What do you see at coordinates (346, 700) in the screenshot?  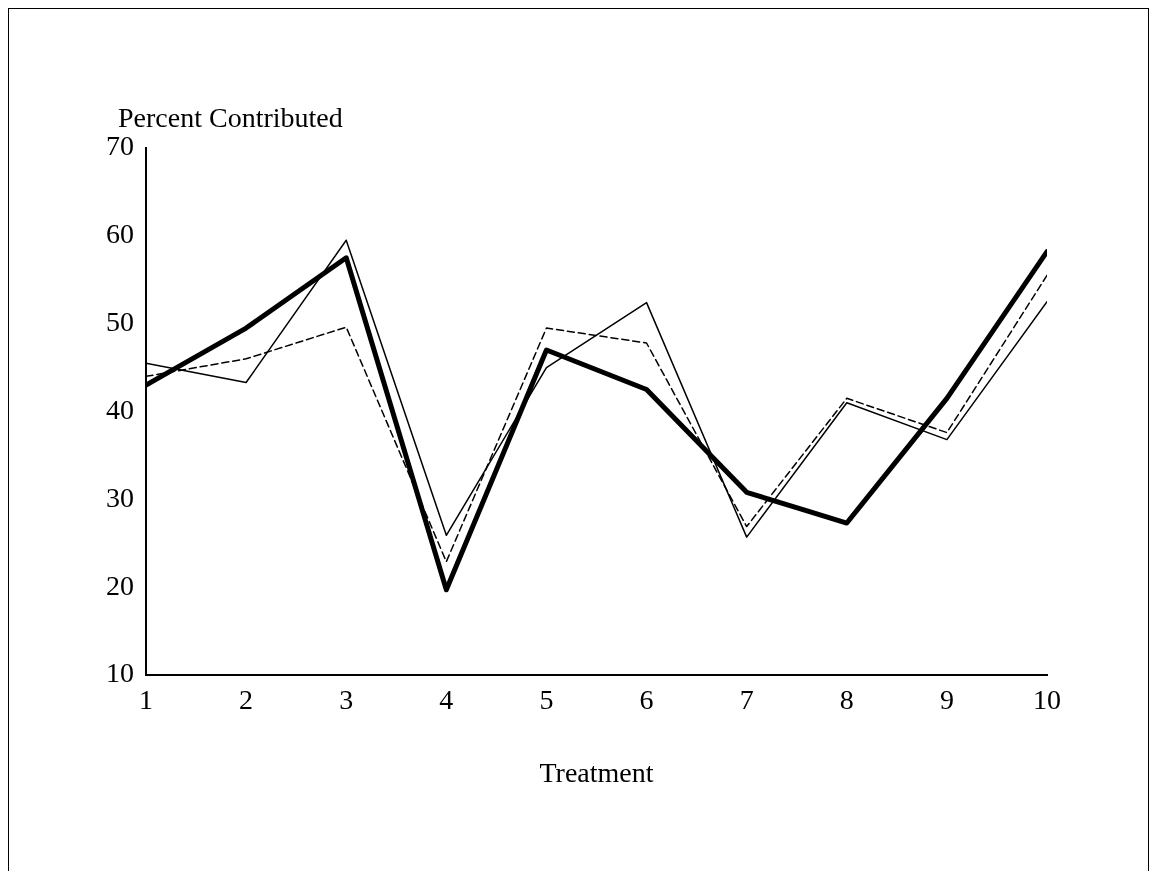 I see `x-tick-label: 3` at bounding box center [346, 700].